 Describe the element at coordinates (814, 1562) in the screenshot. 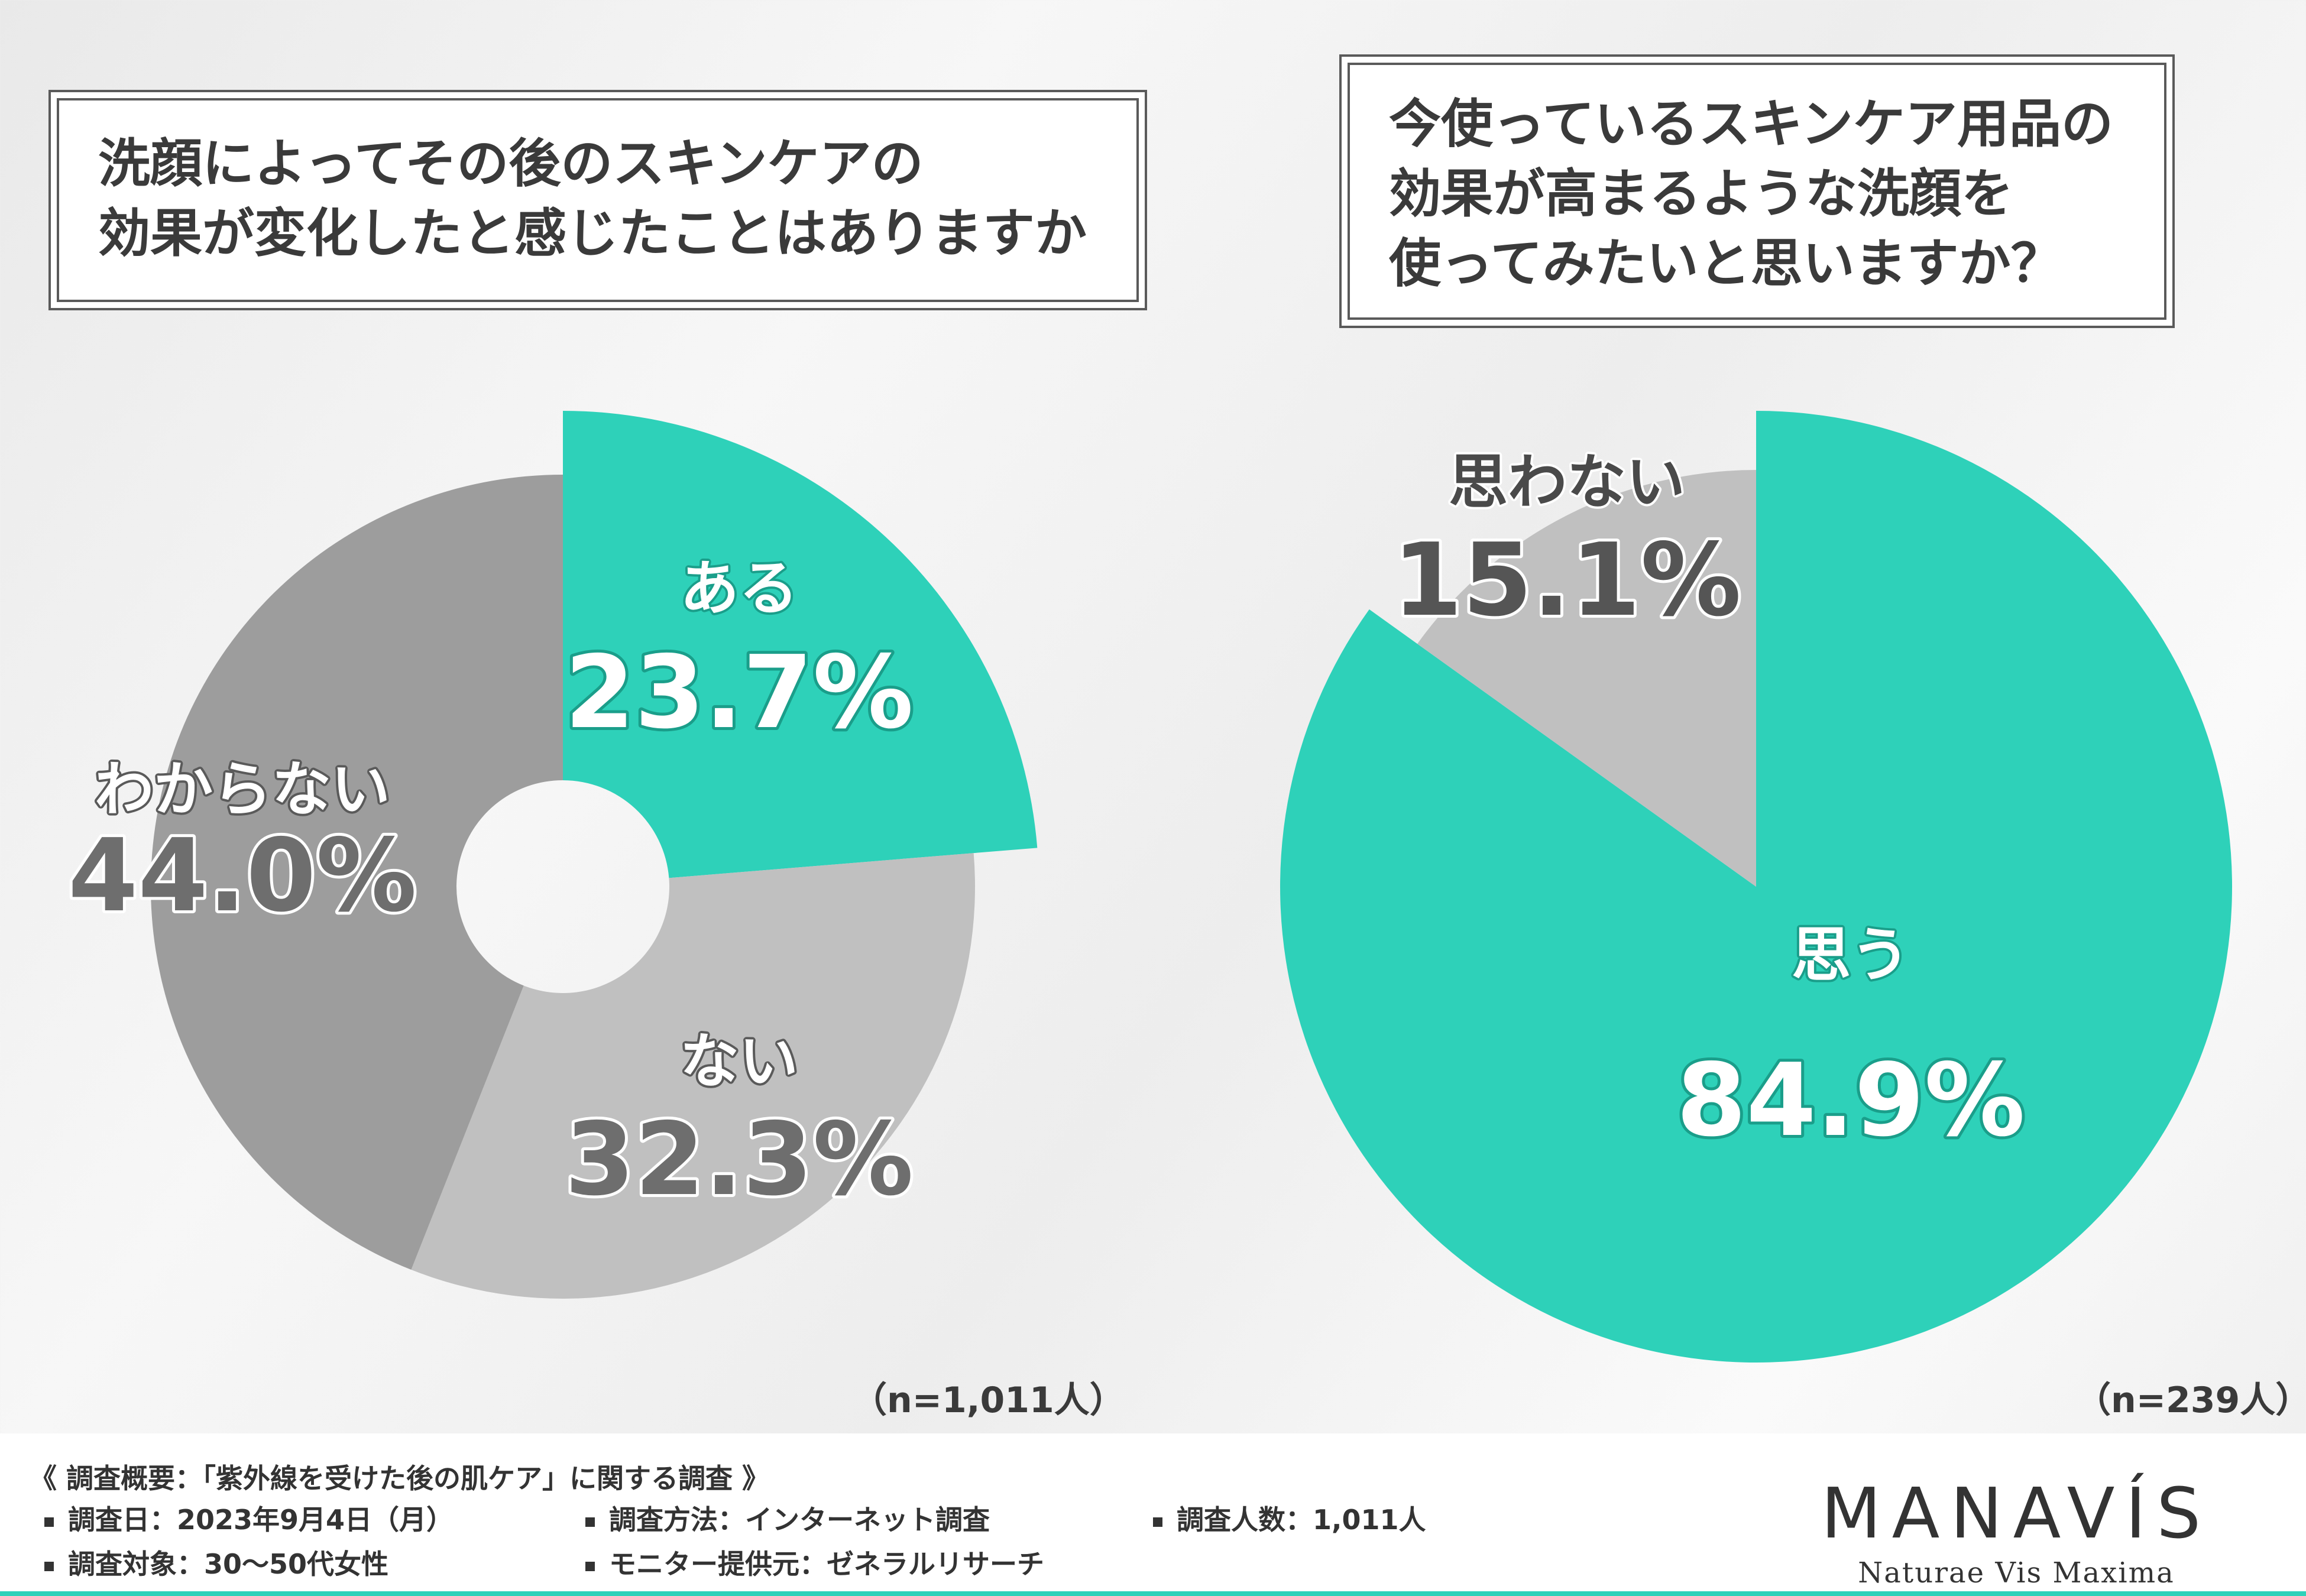

I see `survey-provider: モニター提供元：ゼネラルリサーチ` at that location.